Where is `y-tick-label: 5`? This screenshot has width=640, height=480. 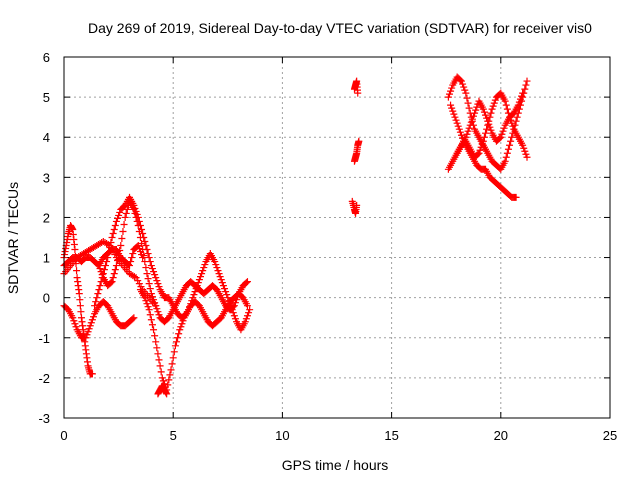 y-tick-label: 5 is located at coordinates (46, 97).